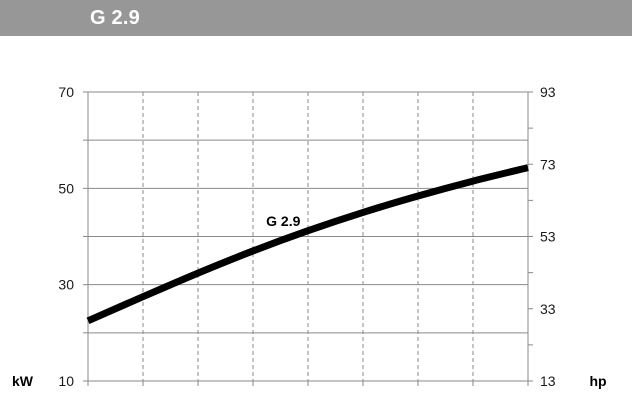 The image size is (632, 398). Describe the element at coordinates (115, 18) in the screenshot. I see `header-title: G 2.9` at that location.